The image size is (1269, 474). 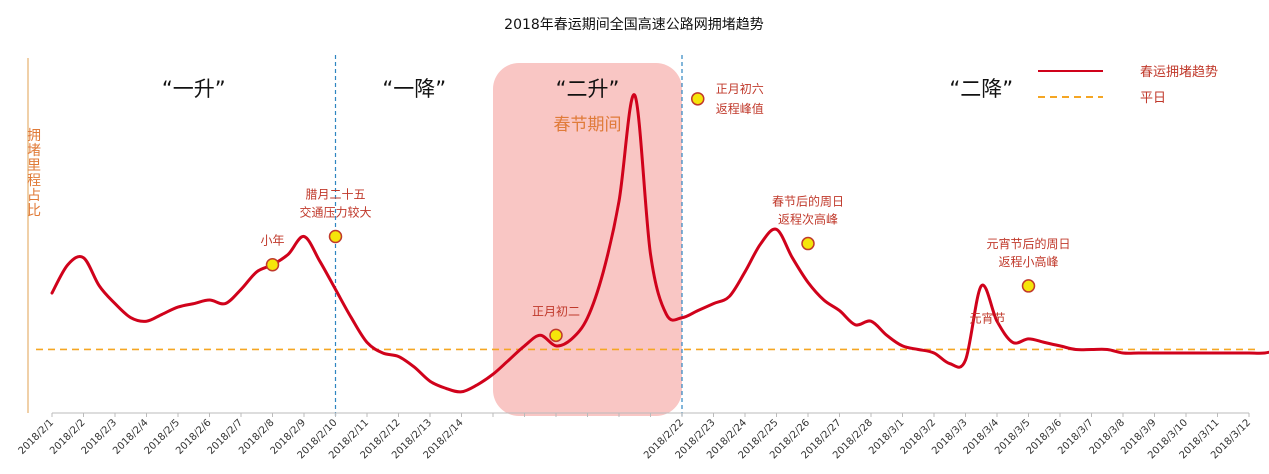 I want to click on annotation-text: 元宵节, so click(x=987, y=317).